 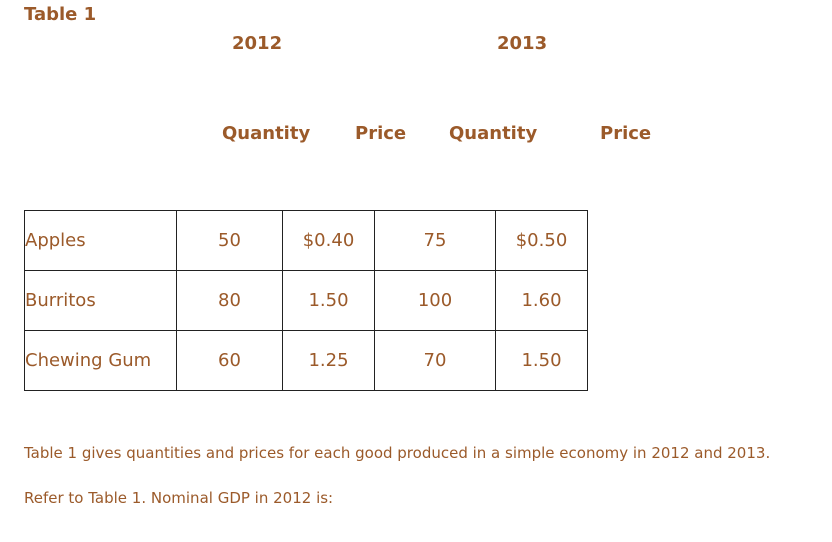 I want to click on year-header-2013: 2013, so click(x=522, y=43).